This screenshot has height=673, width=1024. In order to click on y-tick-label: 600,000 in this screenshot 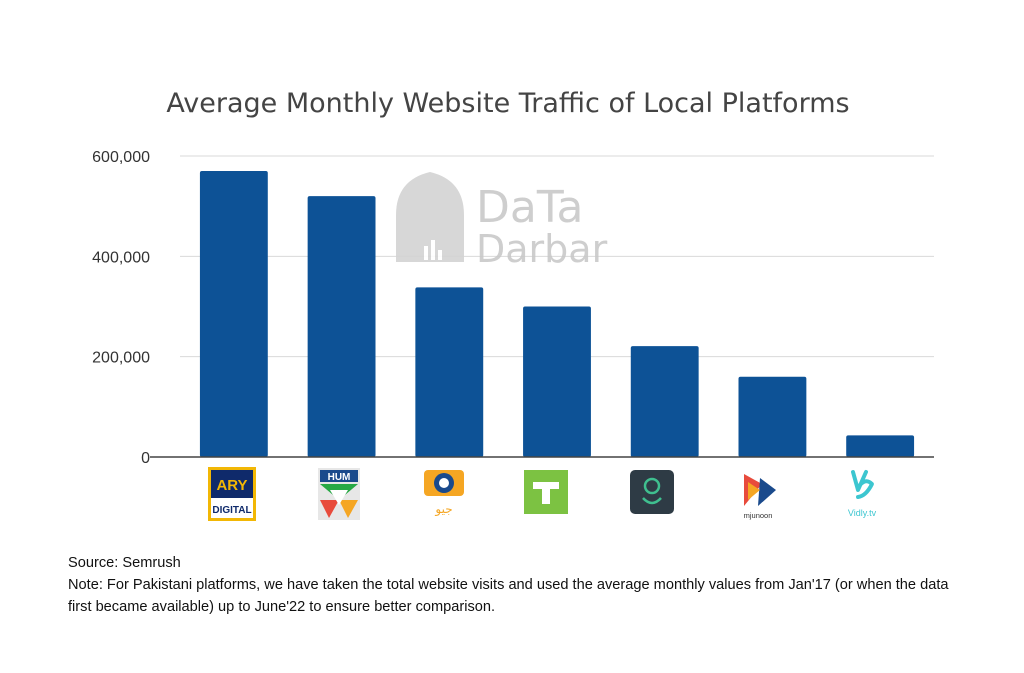, I will do `click(121, 157)`.